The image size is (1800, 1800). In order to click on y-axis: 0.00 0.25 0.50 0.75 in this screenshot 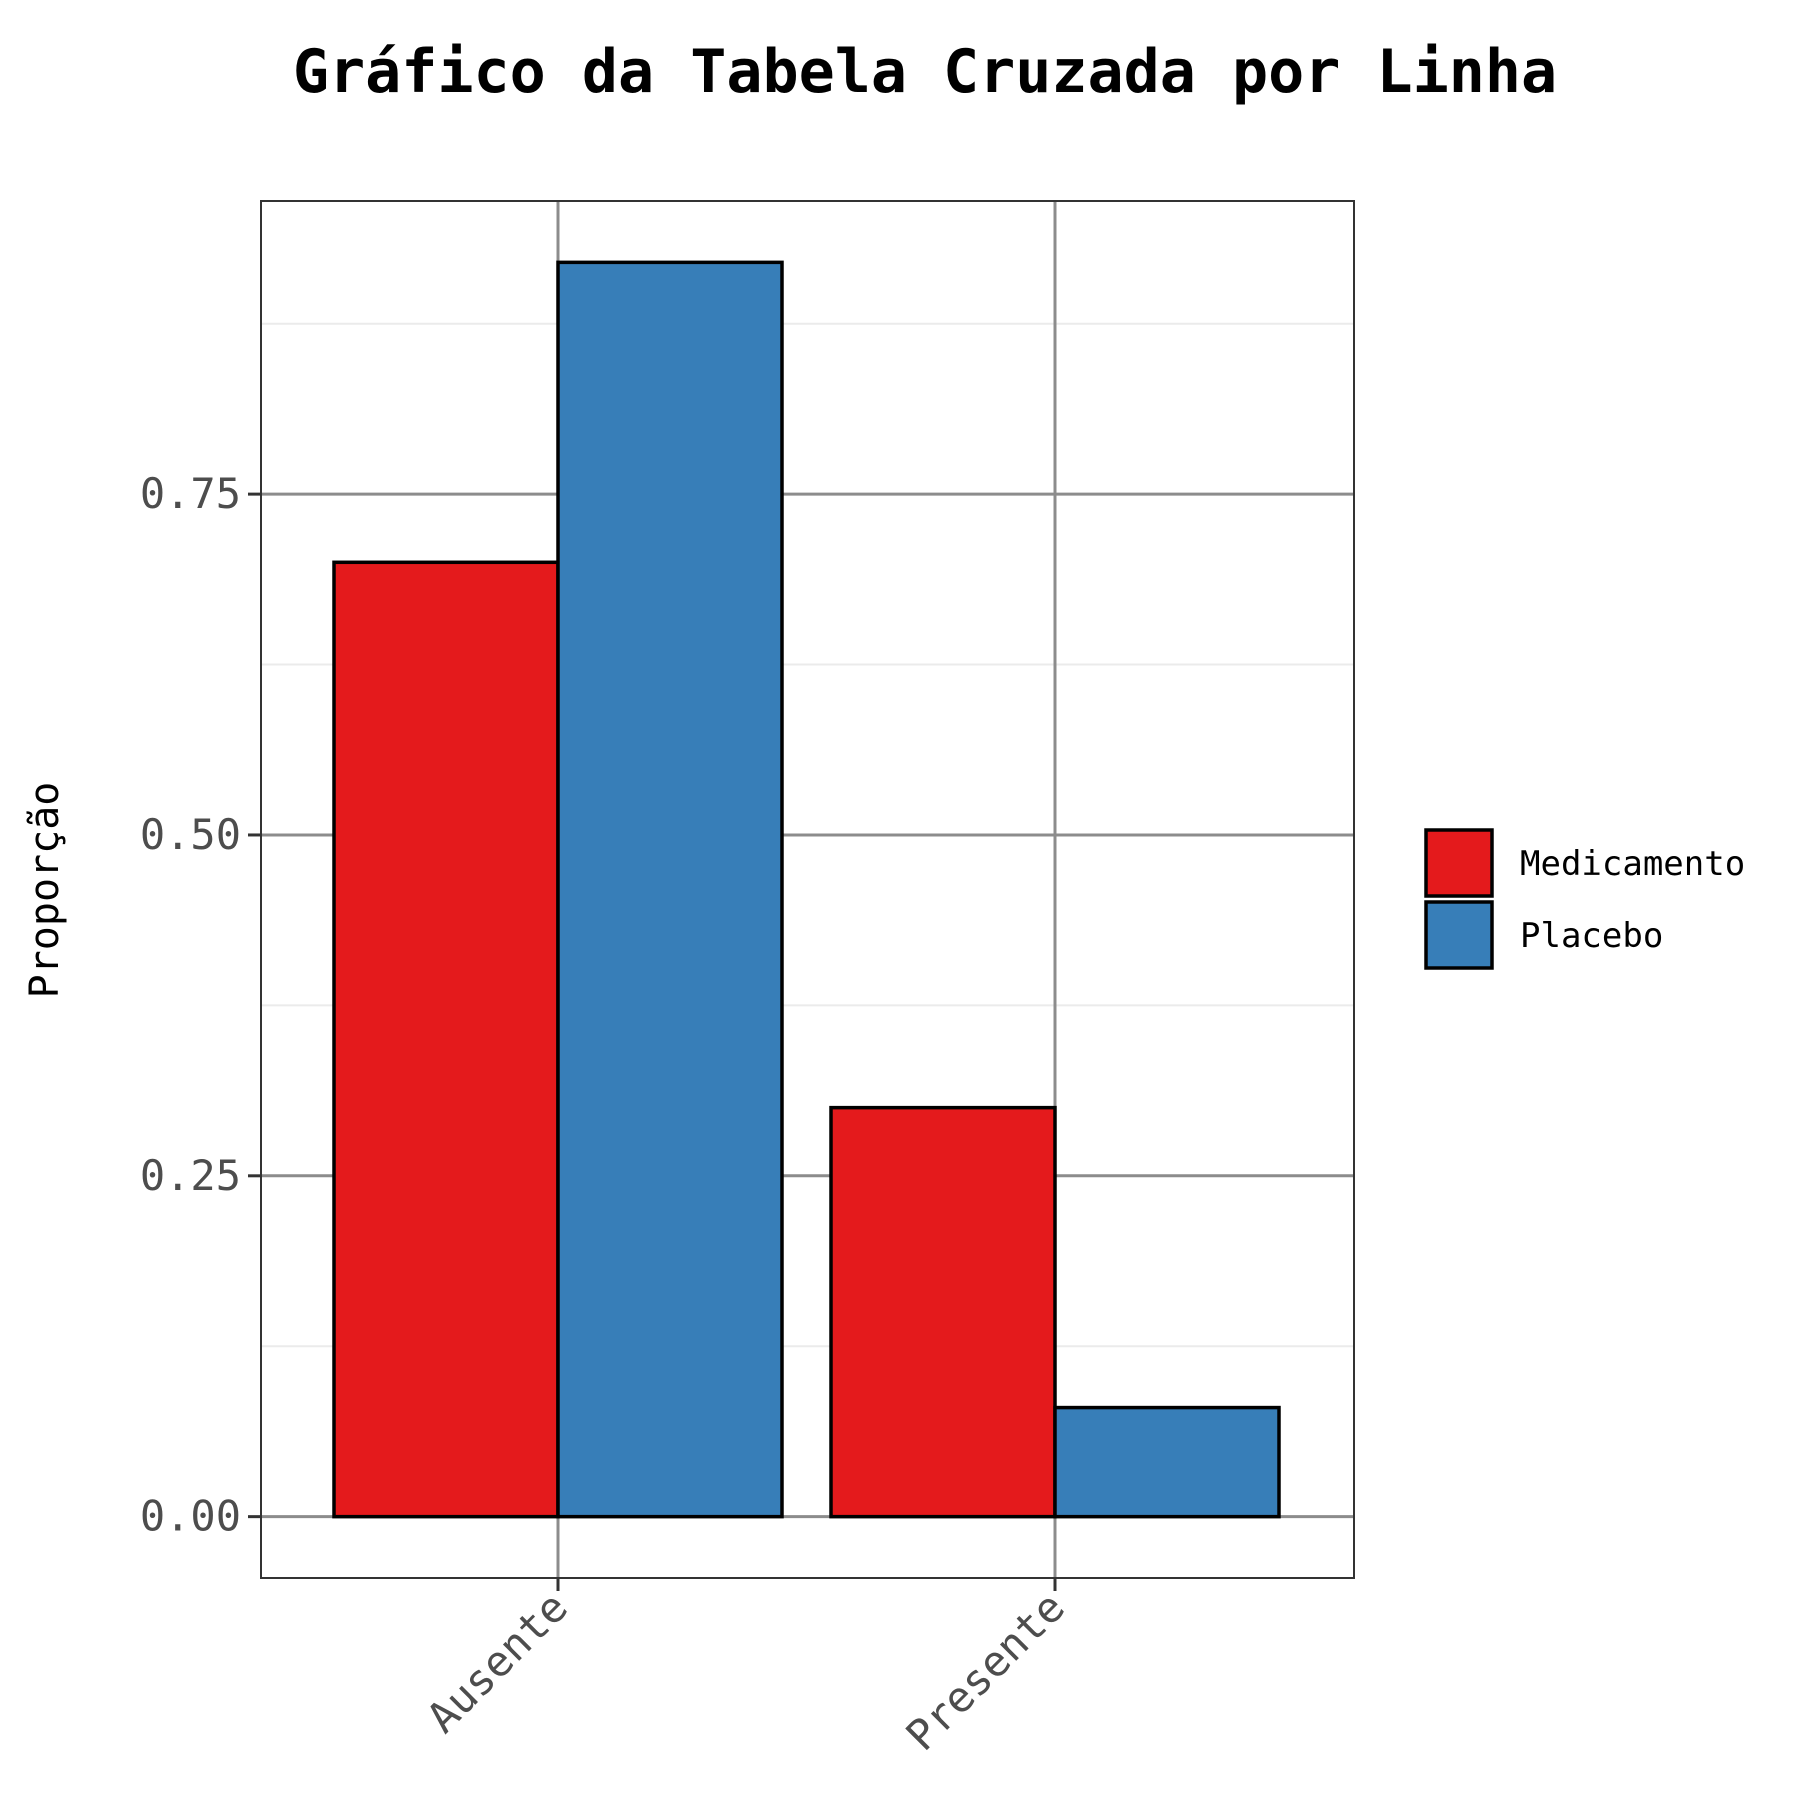, I will do `click(200, 1005)`.